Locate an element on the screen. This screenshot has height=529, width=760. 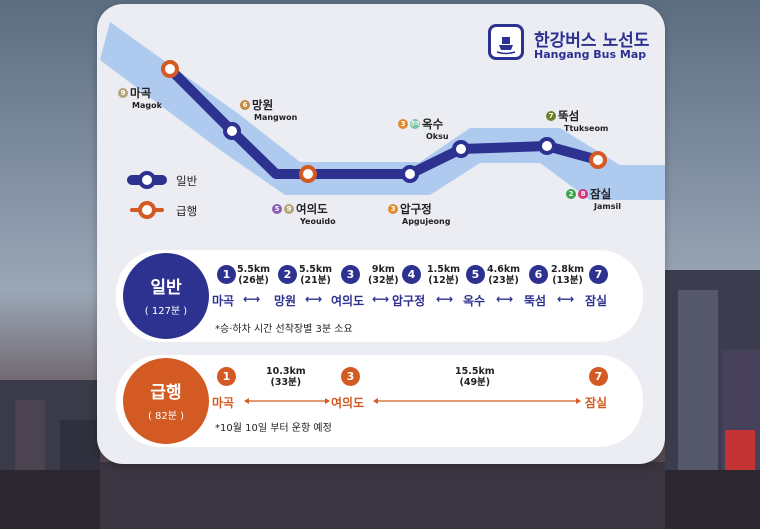
map-label-magok: 9 마곡 Magok is located at coordinates (140, 97).